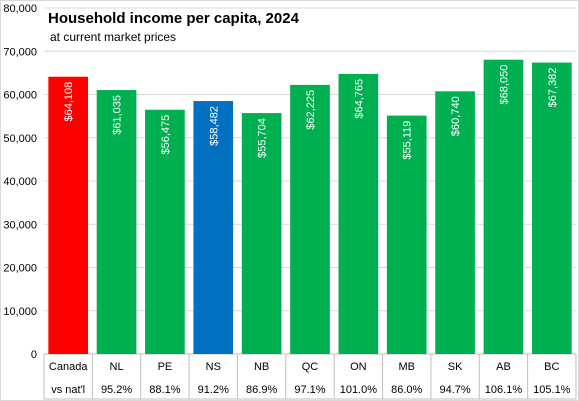 Image resolution: width=579 pixels, height=401 pixels. What do you see at coordinates (261, 367) in the screenshot?
I see `x-tick-label: NB` at bounding box center [261, 367].